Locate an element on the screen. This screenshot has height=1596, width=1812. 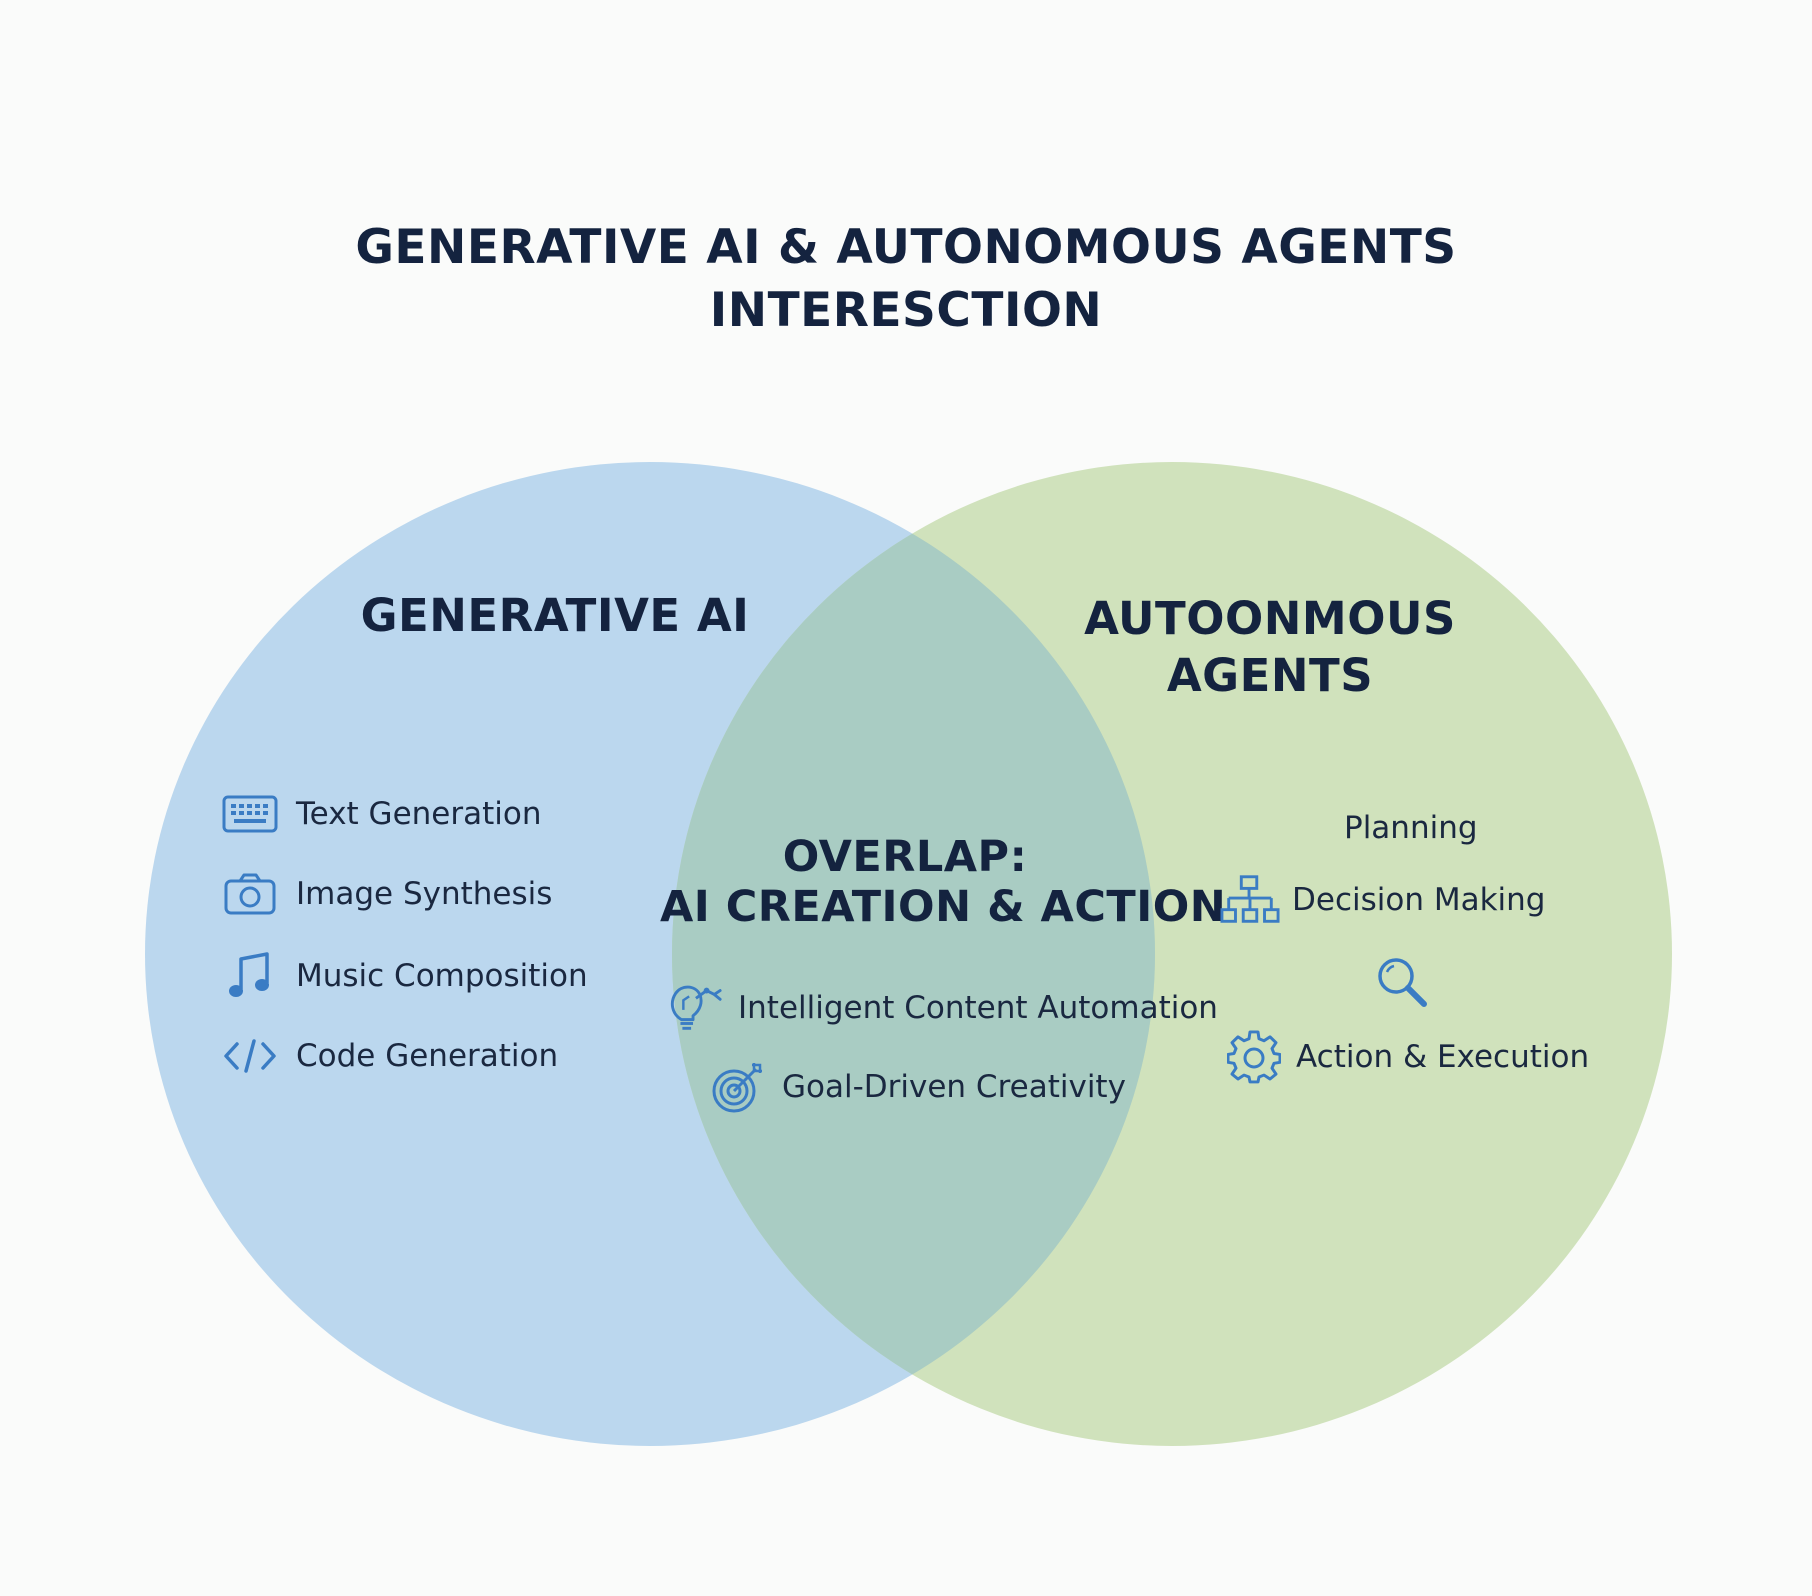
list-item-label: Decision Making is located at coordinates (1419, 900).